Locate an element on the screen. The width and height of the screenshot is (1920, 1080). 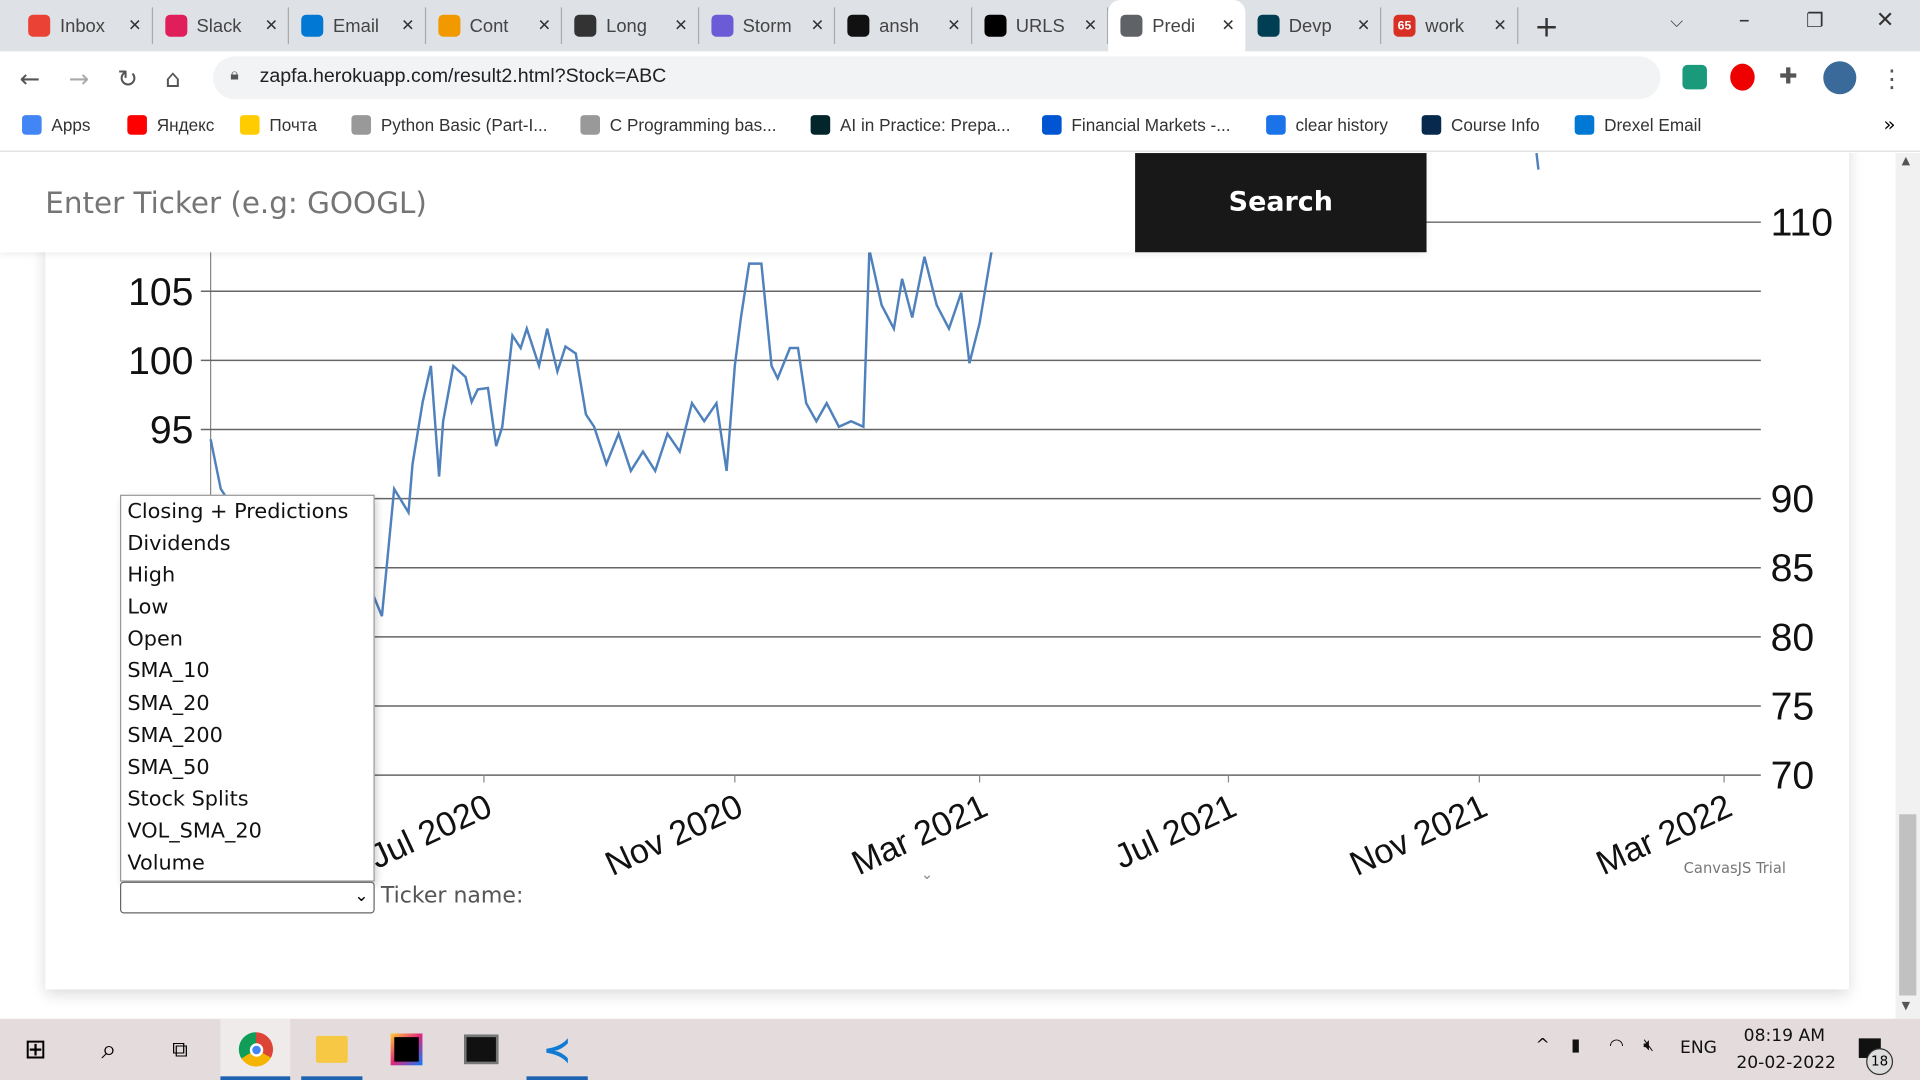
dropdown-option: High is located at coordinates (151, 575).